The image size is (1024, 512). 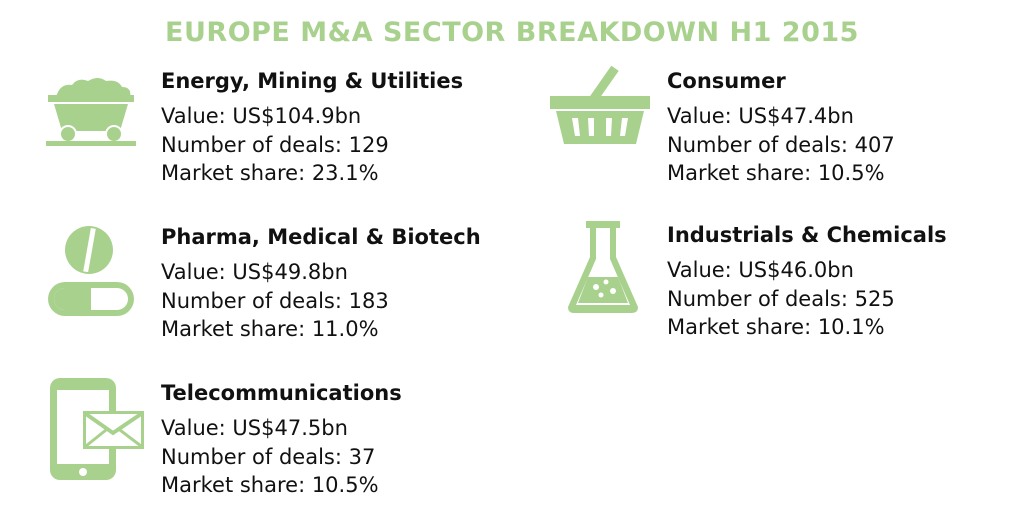 I want to click on sector-share: Market share: 23.1%, so click(x=270, y=173).